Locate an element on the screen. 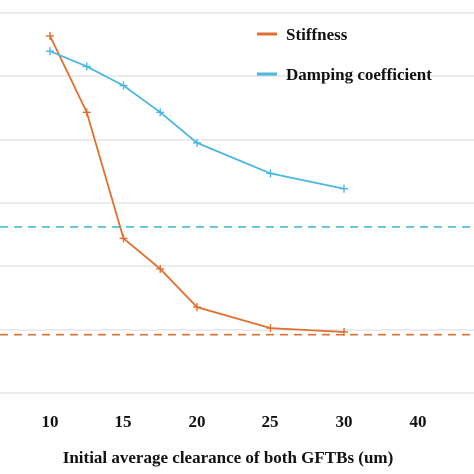 Image resolution: width=474 pixels, height=474 pixels. legend-label-0: Stiffness is located at coordinates (317, 34).